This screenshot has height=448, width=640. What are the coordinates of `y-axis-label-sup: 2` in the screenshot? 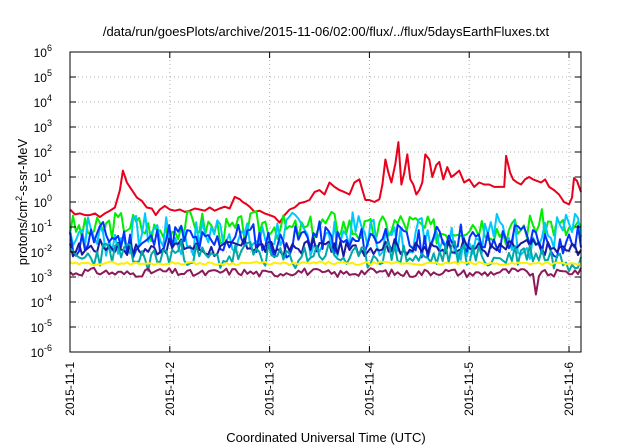 It's located at (19, 198).